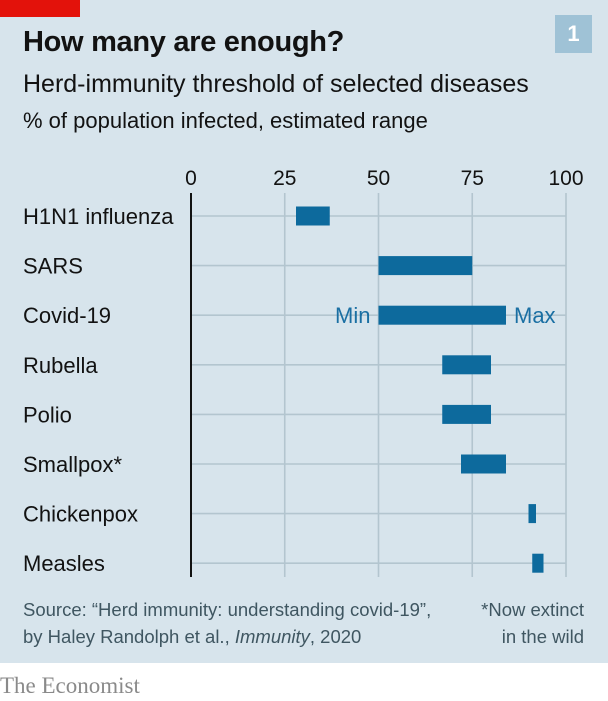 This screenshot has height=701, width=608. What do you see at coordinates (378, 178) in the screenshot?
I see `x-tick-label: 50` at bounding box center [378, 178].